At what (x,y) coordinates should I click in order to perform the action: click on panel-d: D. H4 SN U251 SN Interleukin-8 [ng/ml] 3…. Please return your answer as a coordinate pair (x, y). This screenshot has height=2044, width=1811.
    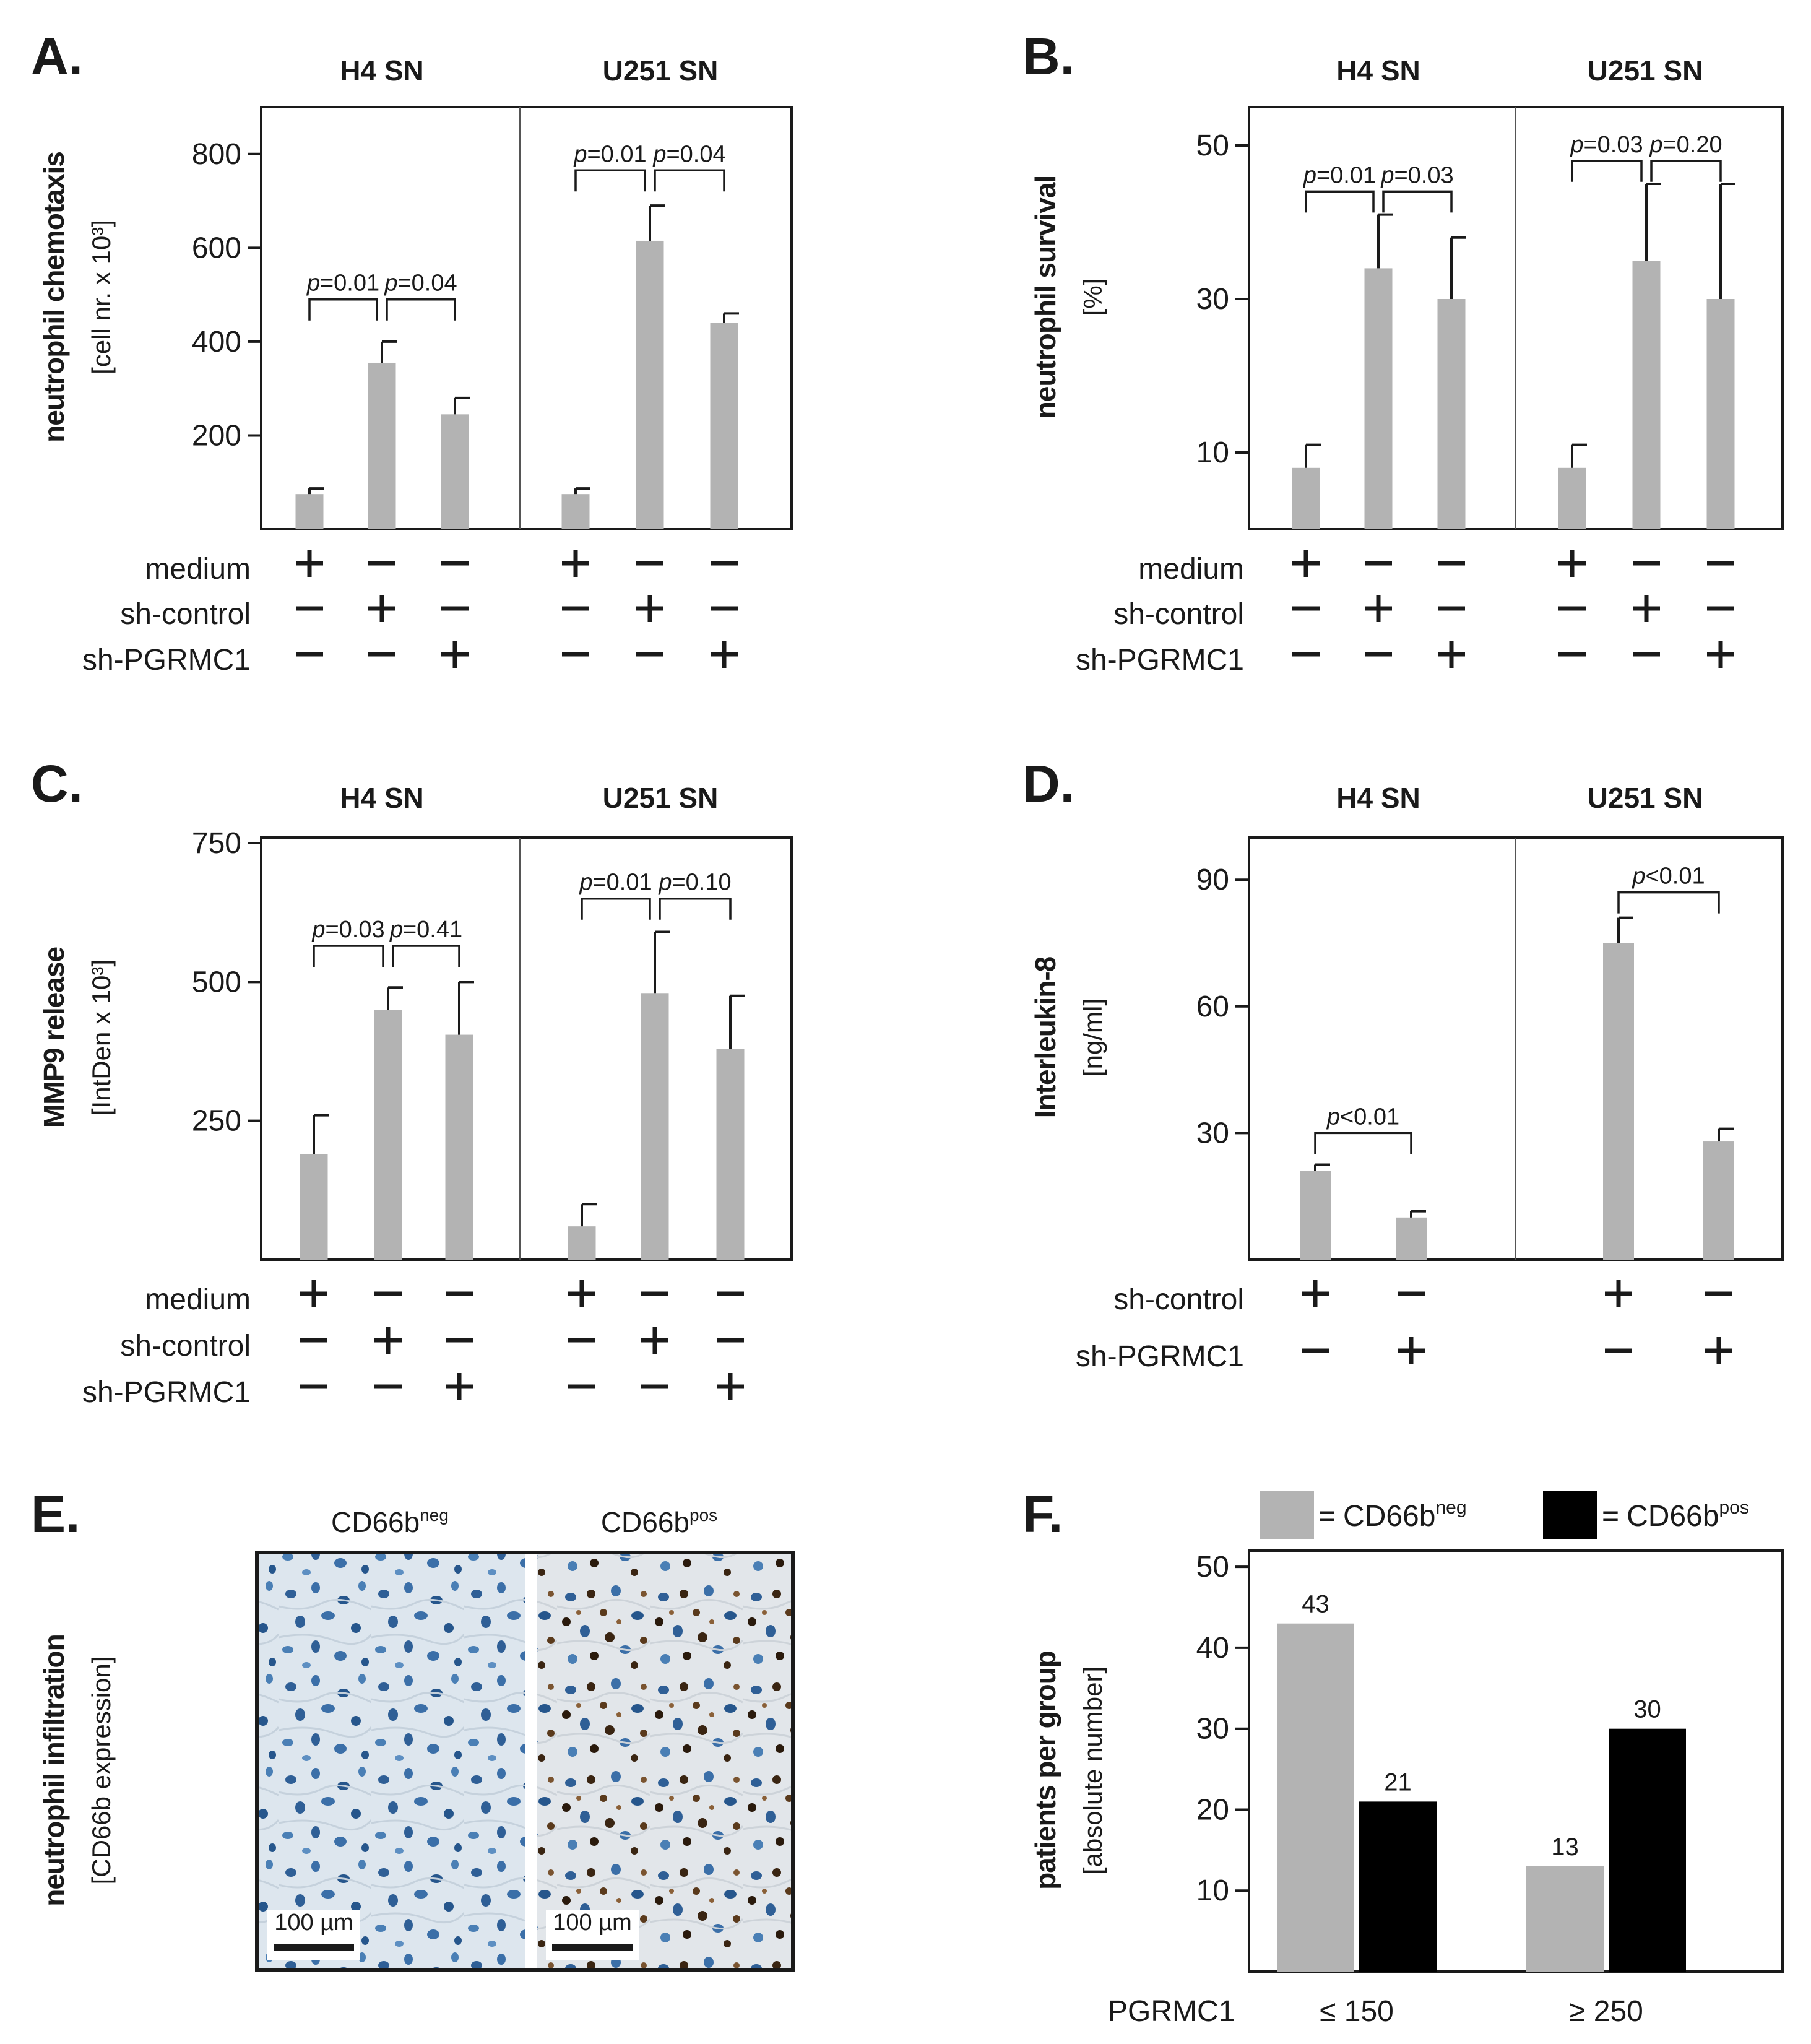
    Looking at the image, I should click on (1403, 1064).